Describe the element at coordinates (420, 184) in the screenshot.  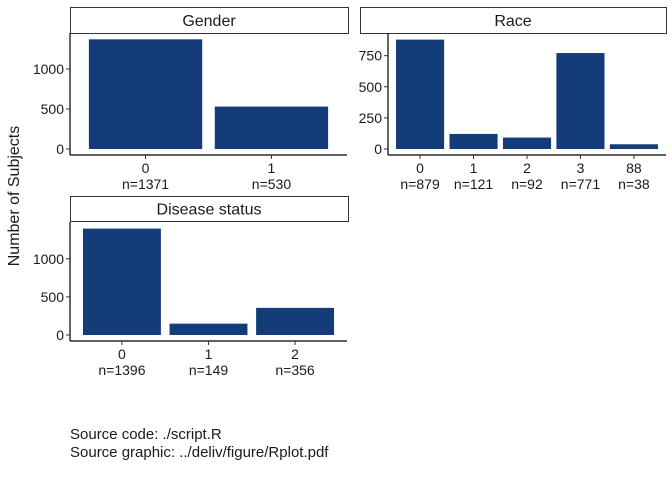
I see `x-count-label: n=879` at that location.